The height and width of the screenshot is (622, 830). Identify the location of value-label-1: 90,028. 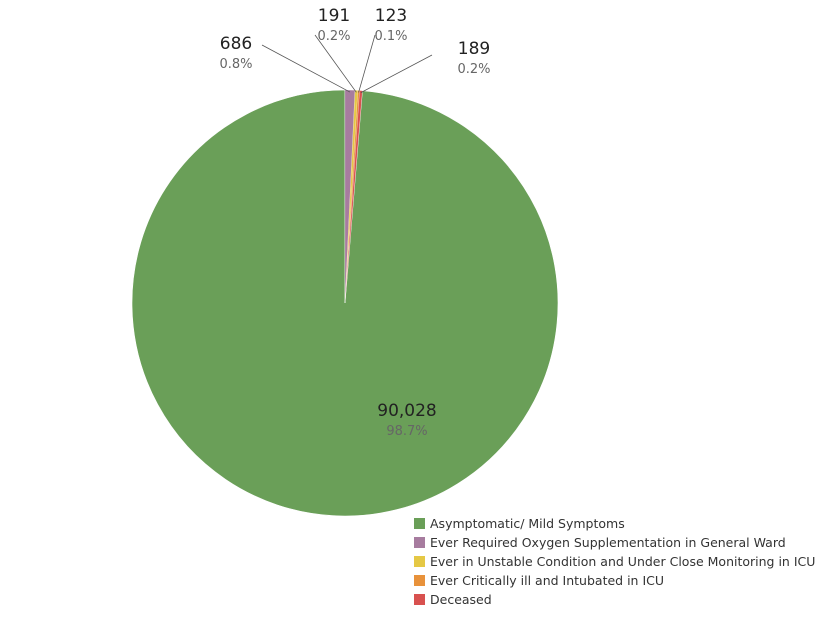
(406, 411).